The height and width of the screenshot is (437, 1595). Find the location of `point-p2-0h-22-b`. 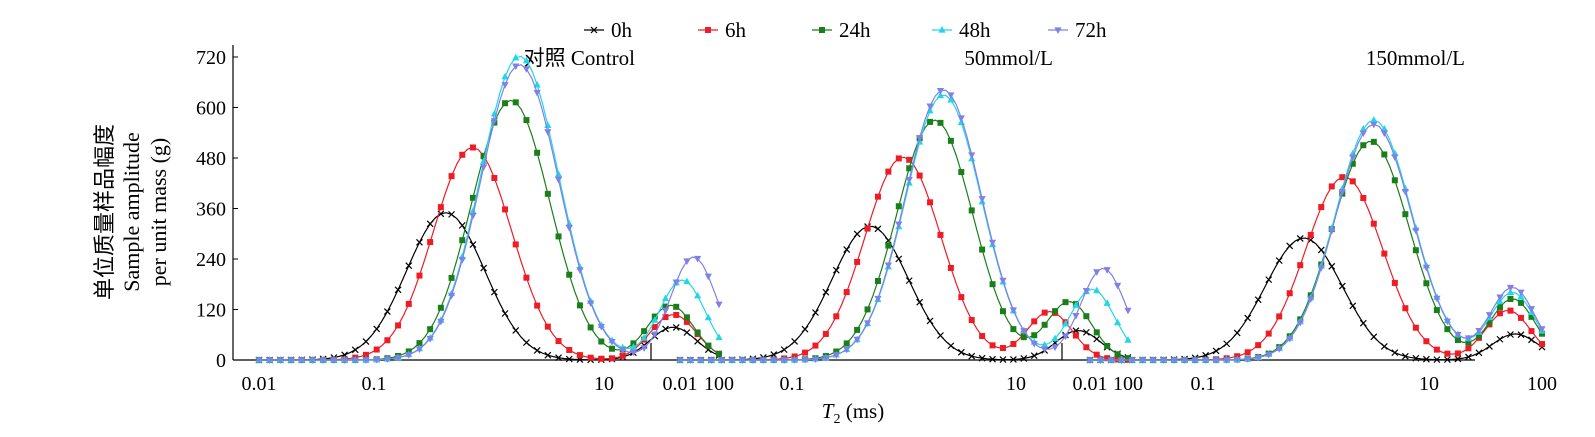

point-p2-0h-22-b is located at coordinates (795, 341).